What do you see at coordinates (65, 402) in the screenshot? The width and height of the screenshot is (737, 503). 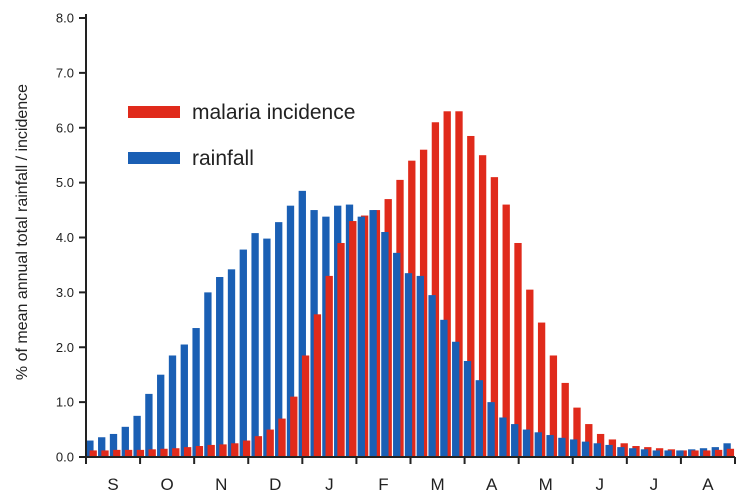 I see `y-tick-label: 1.0` at bounding box center [65, 402].